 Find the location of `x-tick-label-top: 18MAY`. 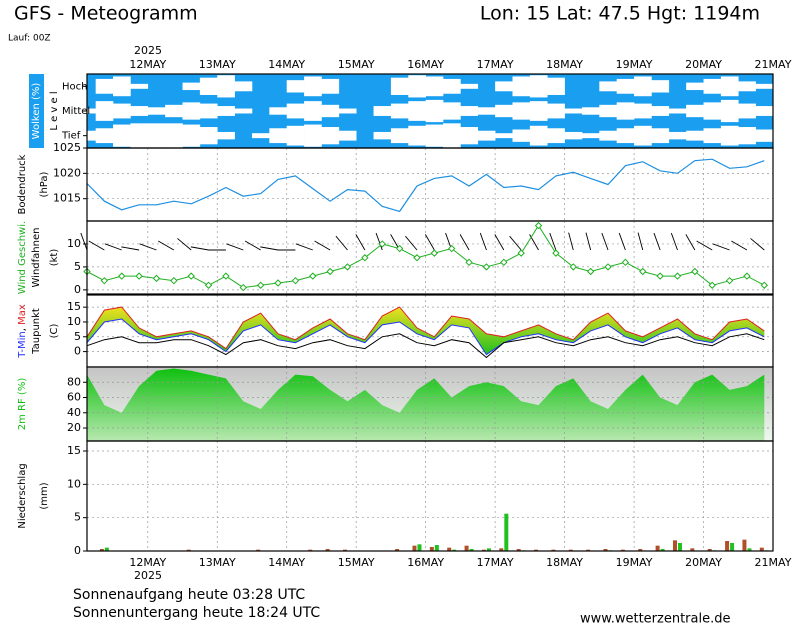

x-tick-label-top: 18MAY is located at coordinates (564, 64).